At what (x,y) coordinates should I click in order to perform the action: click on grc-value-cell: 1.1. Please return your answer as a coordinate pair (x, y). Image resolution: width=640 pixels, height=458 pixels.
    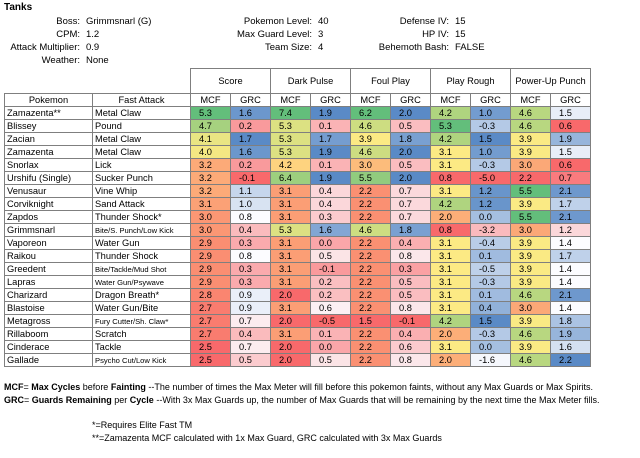
    Looking at the image, I should click on (250, 191).